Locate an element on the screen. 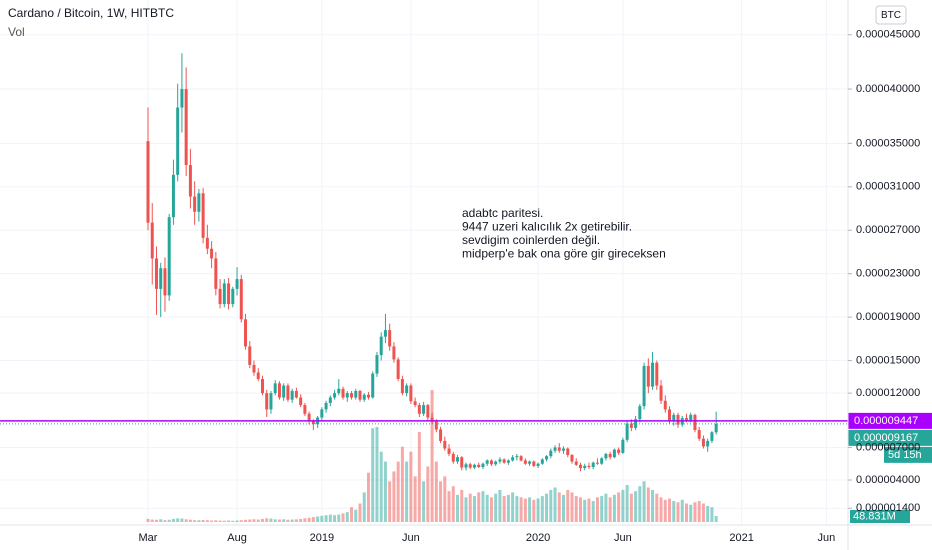  y-tick-label: 0.000027000 is located at coordinates (888, 230).